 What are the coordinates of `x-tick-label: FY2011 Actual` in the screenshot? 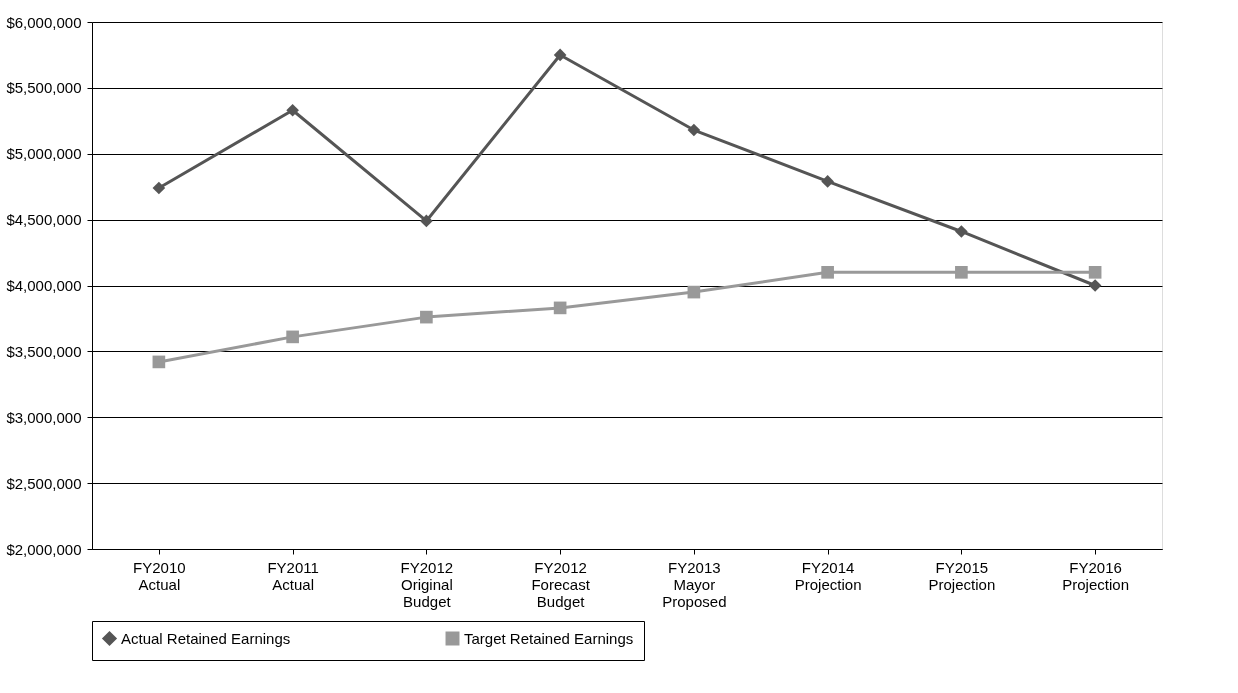 It's located at (293, 575).